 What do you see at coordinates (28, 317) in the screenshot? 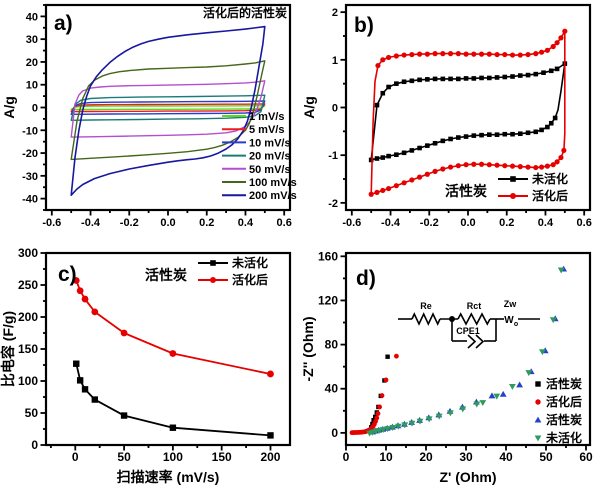
I see `y-tick-label: 200` at bounding box center [28, 317].